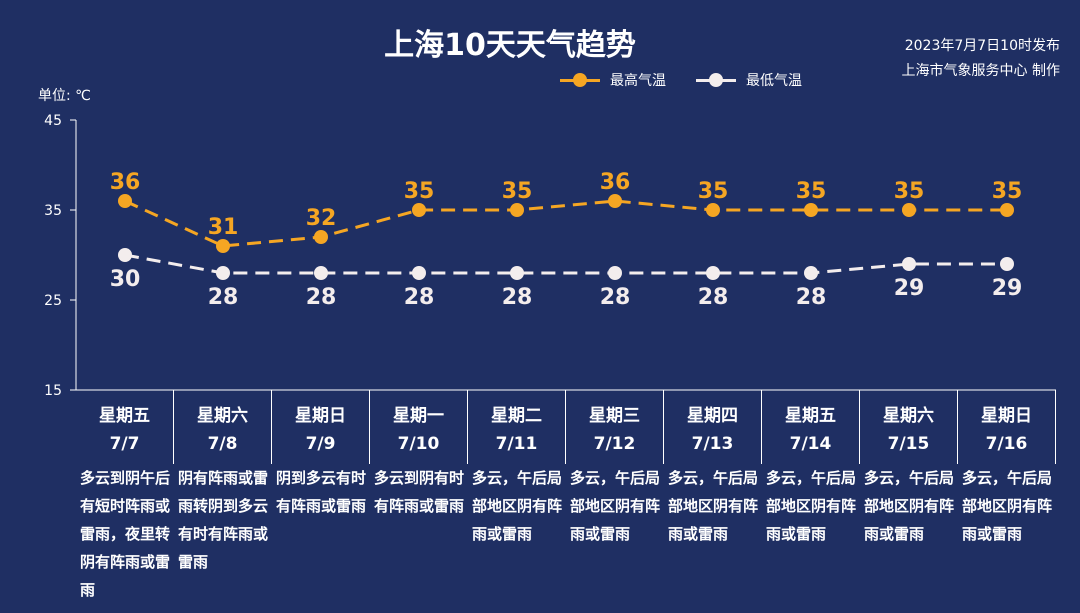 Image resolution: width=1080 pixels, height=613 pixels. What do you see at coordinates (713, 427) in the screenshot?
I see `day-header: 星期四 7/13` at bounding box center [713, 427].